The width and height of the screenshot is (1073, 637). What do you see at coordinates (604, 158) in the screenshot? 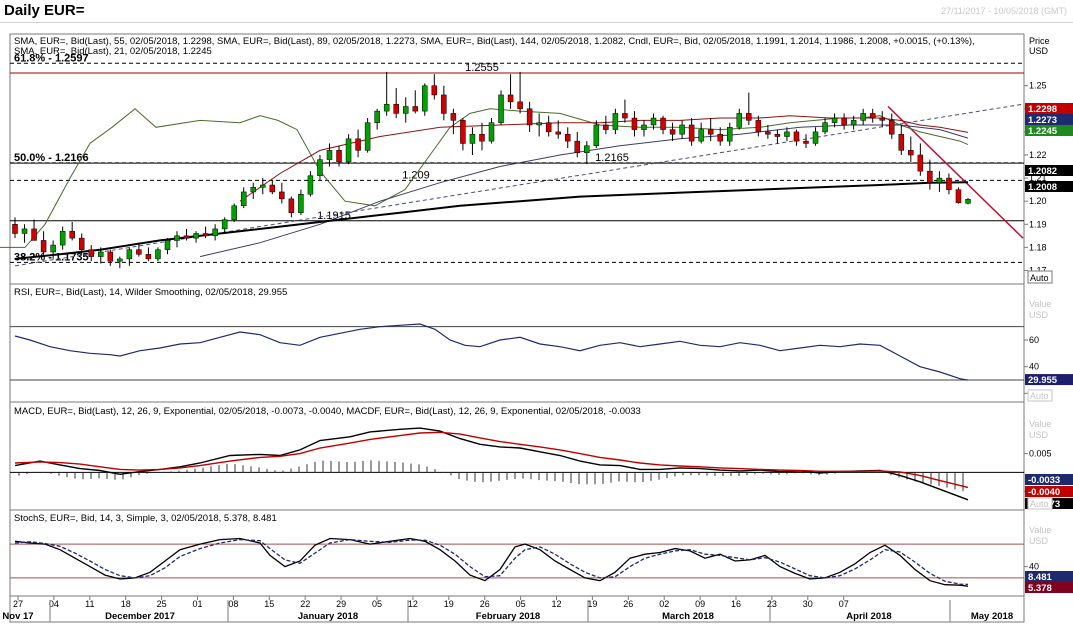
I see `price-ma-line` at bounding box center [604, 158].